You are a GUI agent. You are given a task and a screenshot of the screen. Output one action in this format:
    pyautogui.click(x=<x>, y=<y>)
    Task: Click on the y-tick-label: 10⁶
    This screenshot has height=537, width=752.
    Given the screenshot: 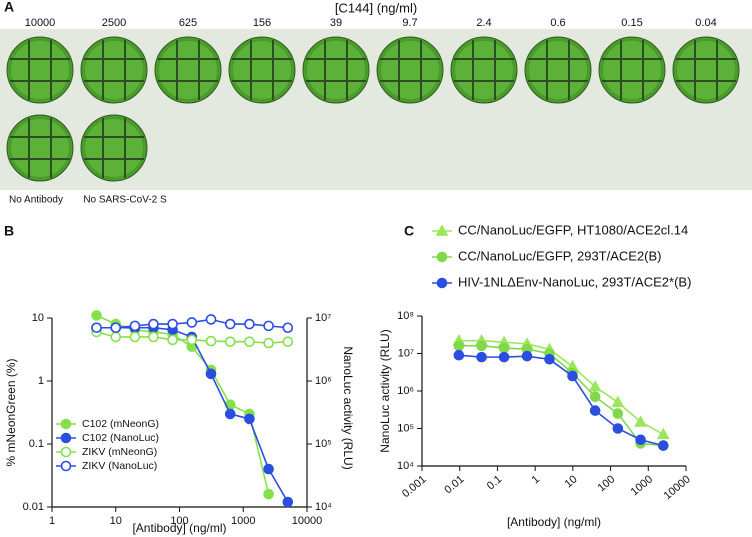 What is the action you would take?
    pyautogui.click(x=405, y=391)
    